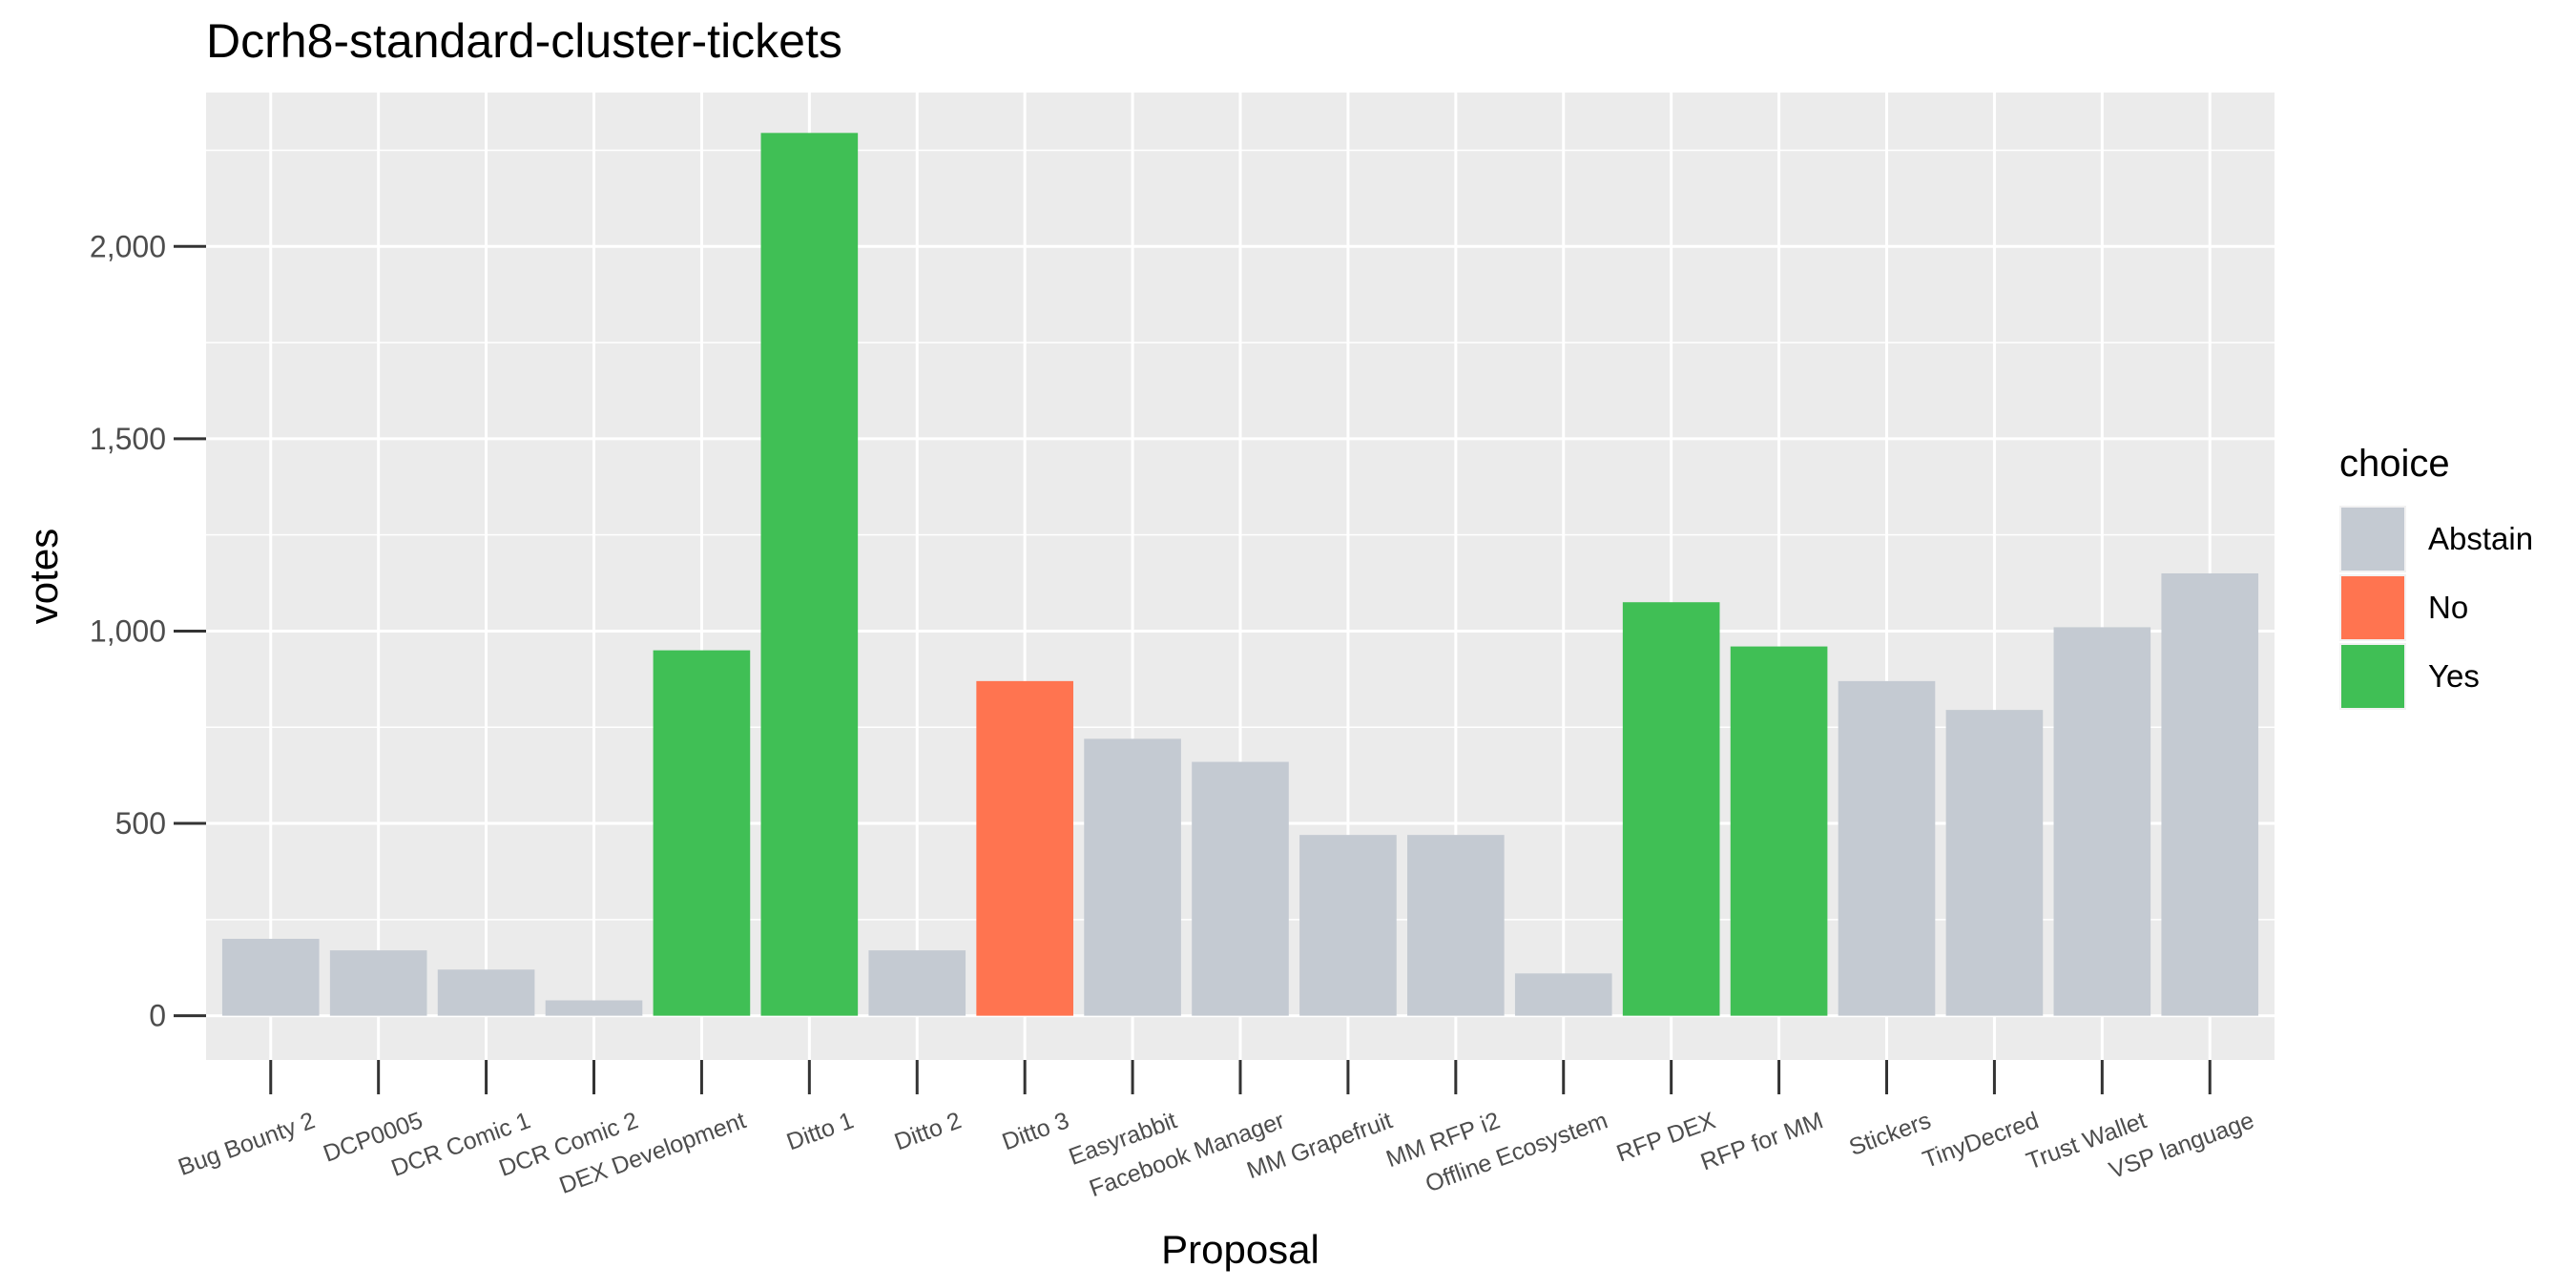  What do you see at coordinates (1779, 831) in the screenshot?
I see `bar-rfp-for-mm` at bounding box center [1779, 831].